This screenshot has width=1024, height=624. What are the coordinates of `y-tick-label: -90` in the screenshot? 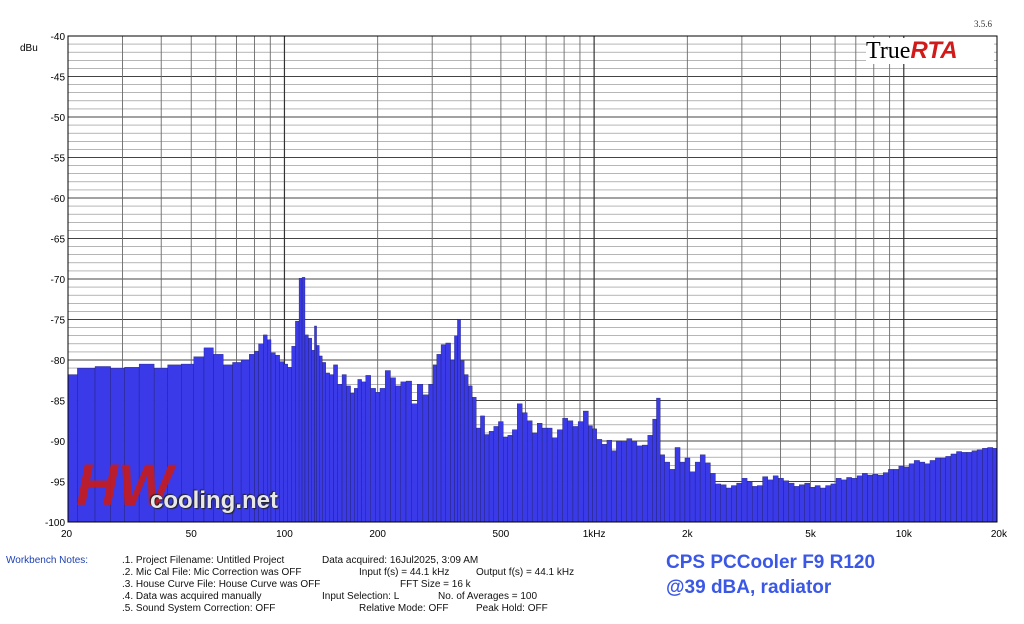 It's located at (58, 442).